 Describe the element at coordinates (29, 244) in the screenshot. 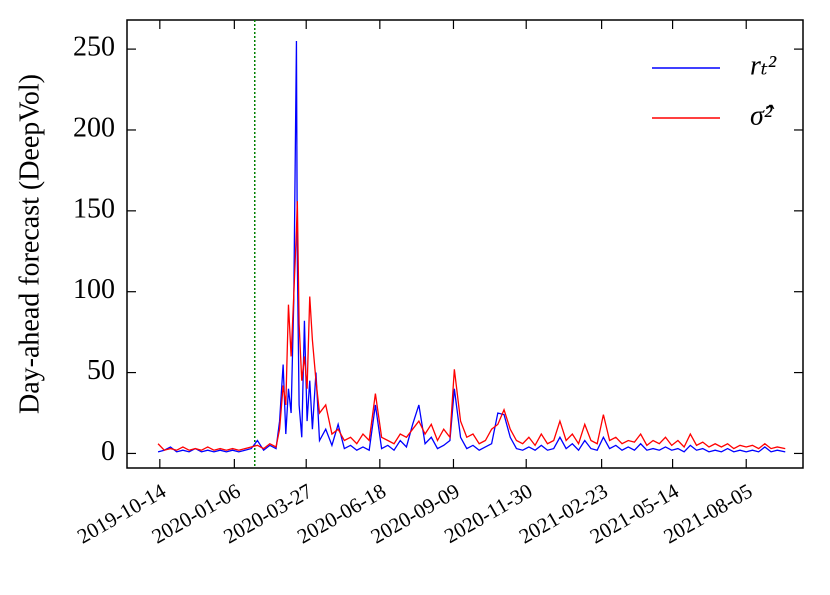

I see `y-axis-label: Day-ahead forecast (DeepVol)` at that location.